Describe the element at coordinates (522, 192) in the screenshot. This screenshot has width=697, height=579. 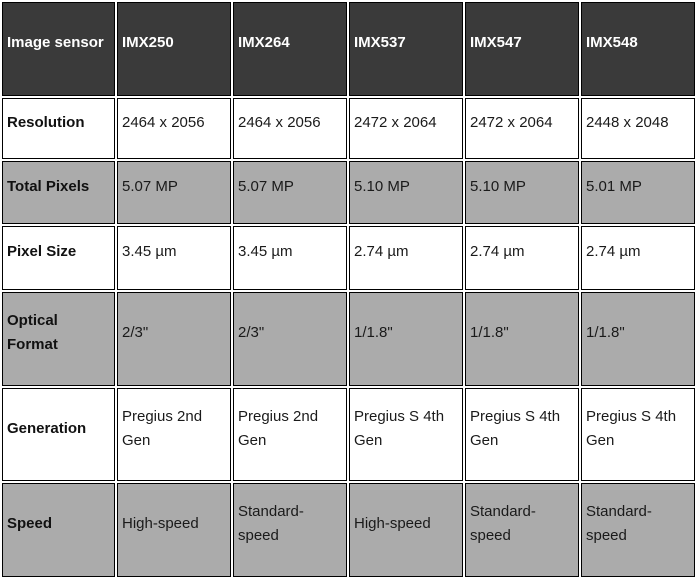
I see `cell-total-pixels-imx547: 5.10 MP` at that location.